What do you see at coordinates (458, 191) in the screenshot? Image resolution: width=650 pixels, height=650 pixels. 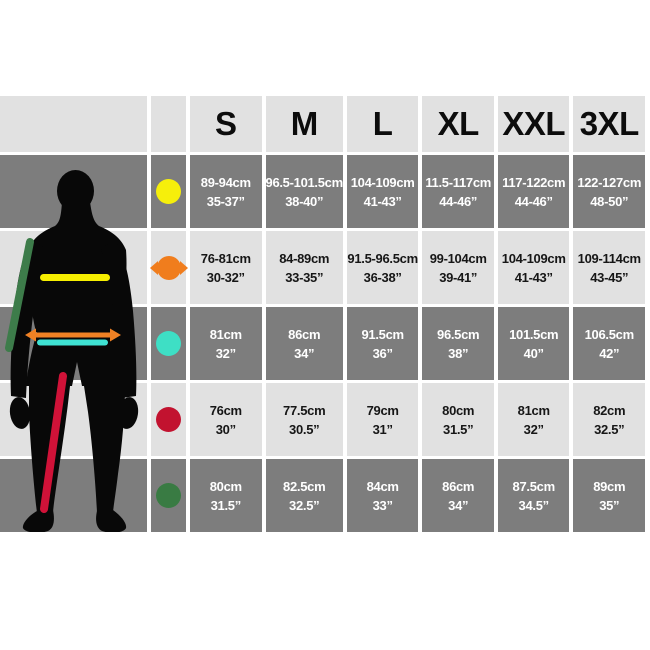 I see `size-value-cell: 11.5-117cm 44-46”` at bounding box center [458, 191].